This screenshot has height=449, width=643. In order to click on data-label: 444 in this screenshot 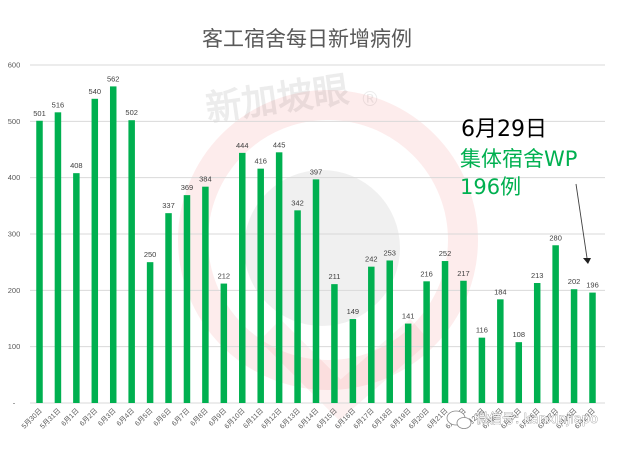, I will do `click(242, 145)`.